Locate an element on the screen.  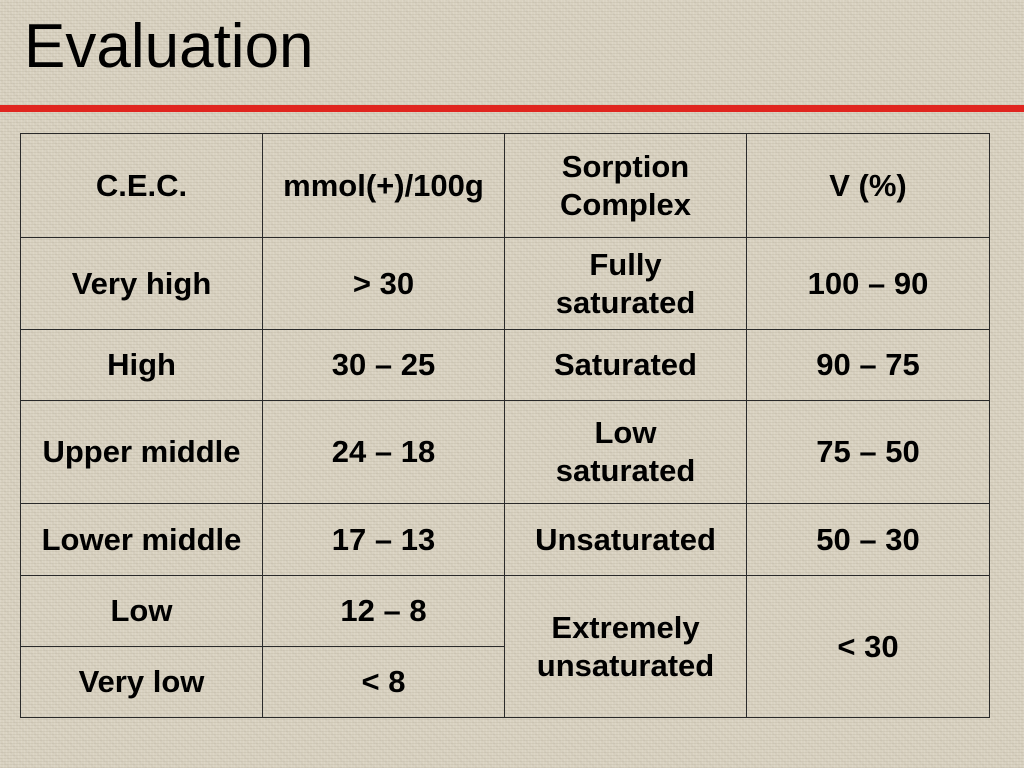
cec-value: Very high is located at coordinates (141, 283).